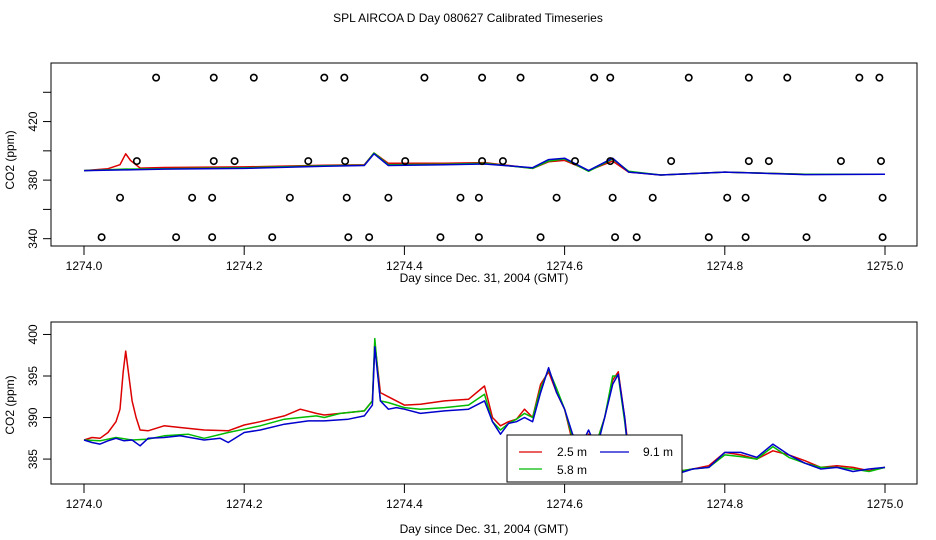  Describe the element at coordinates (572, 470) in the screenshot. I see `legend-label-5-8m: 5.8 m` at that location.